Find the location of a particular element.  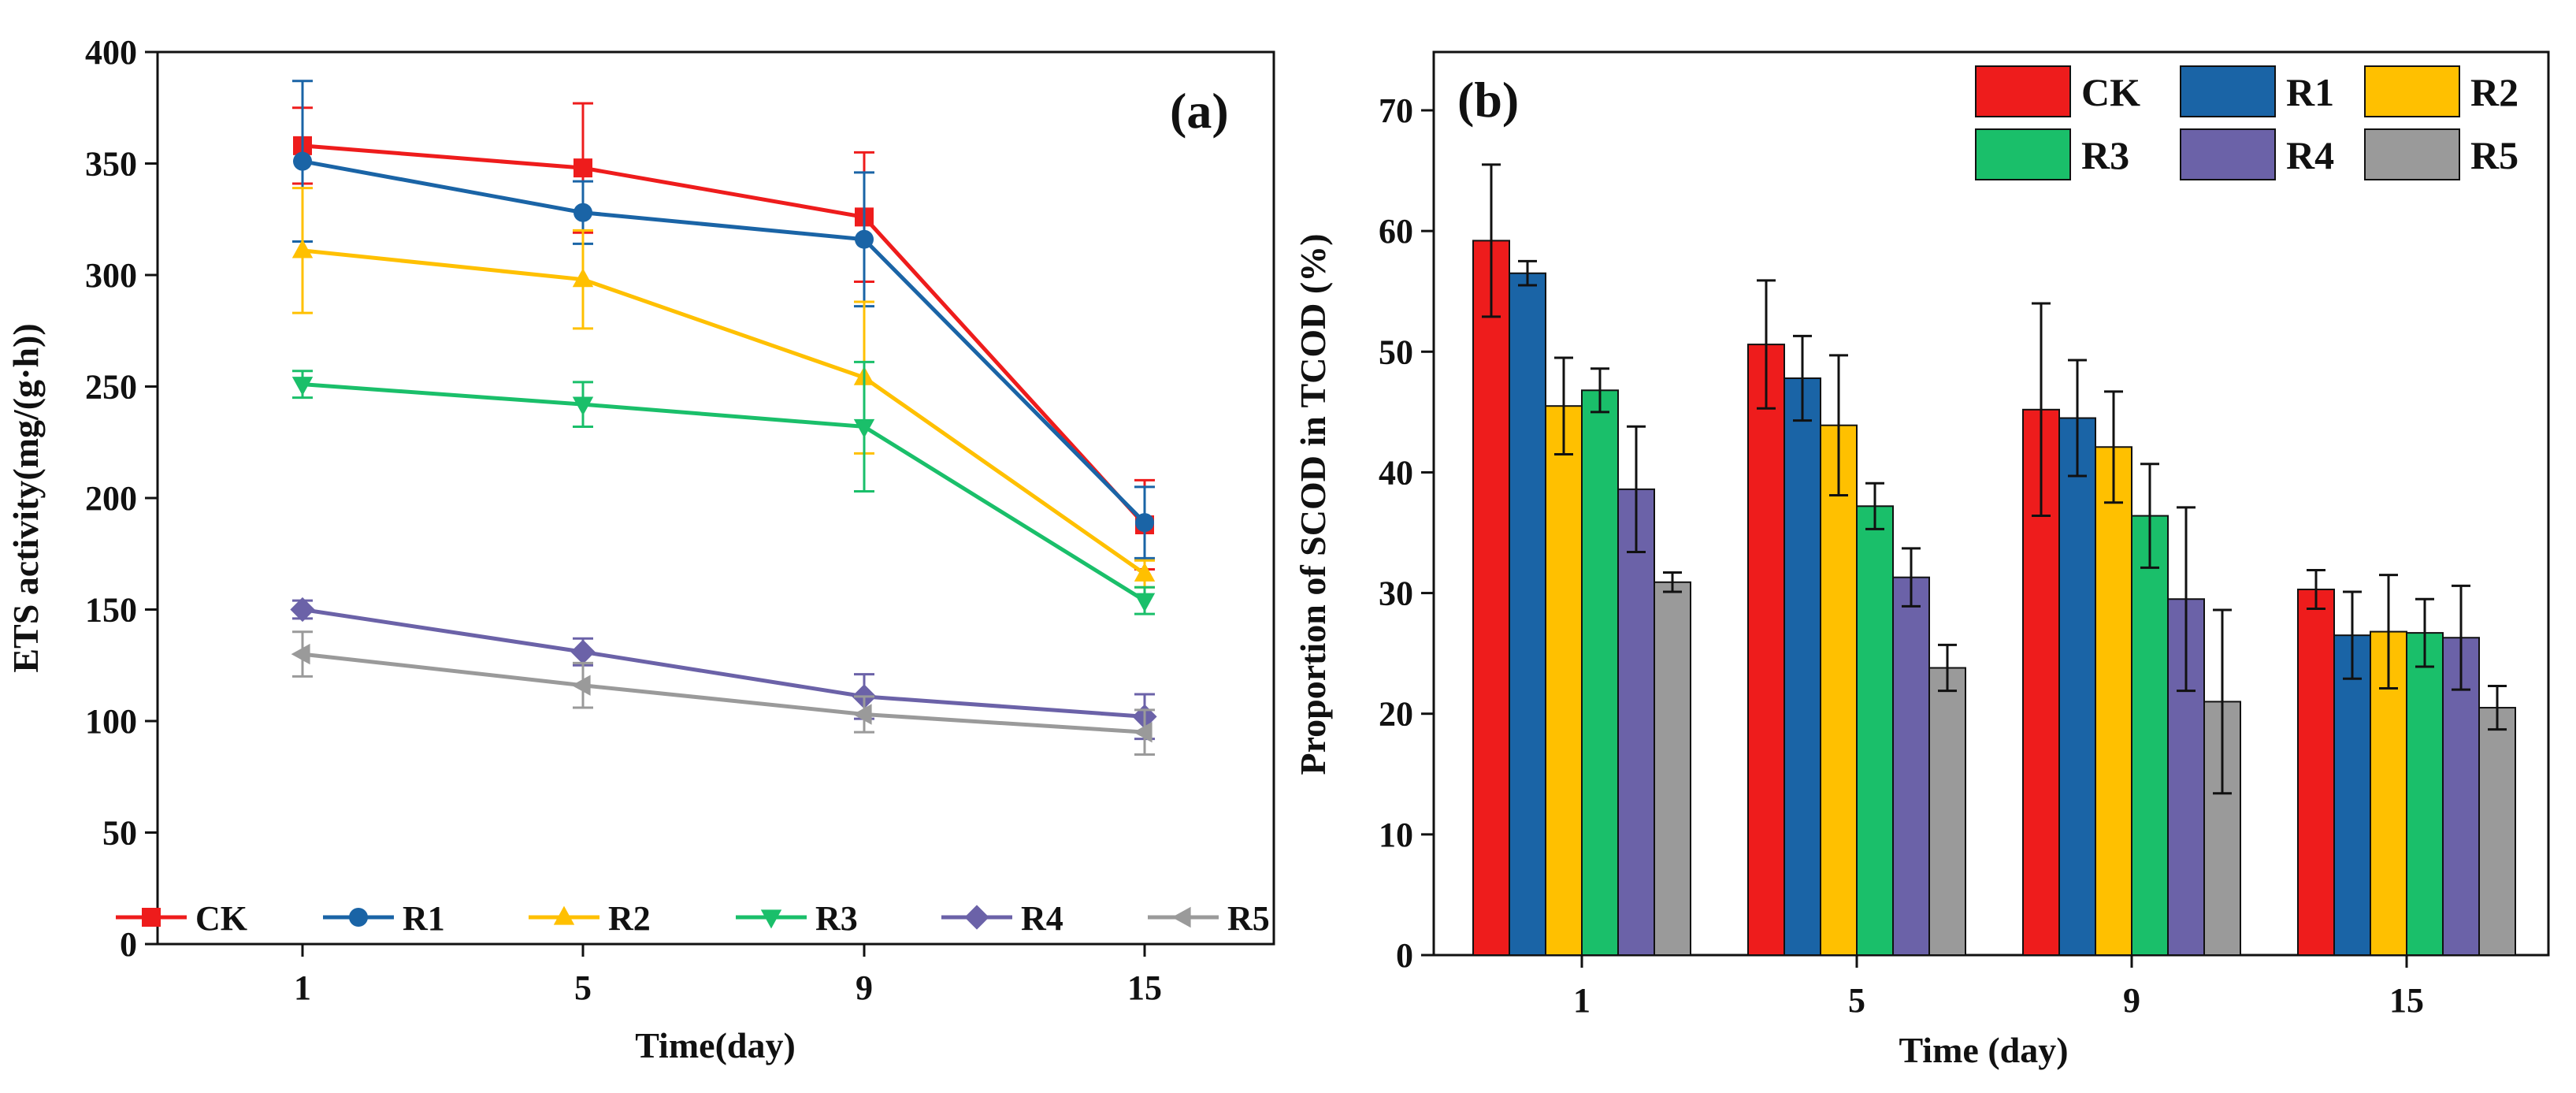

panel-b-y-ticks: 0 10 20 30 40 50 60 70 is located at coordinates (1406, 533).